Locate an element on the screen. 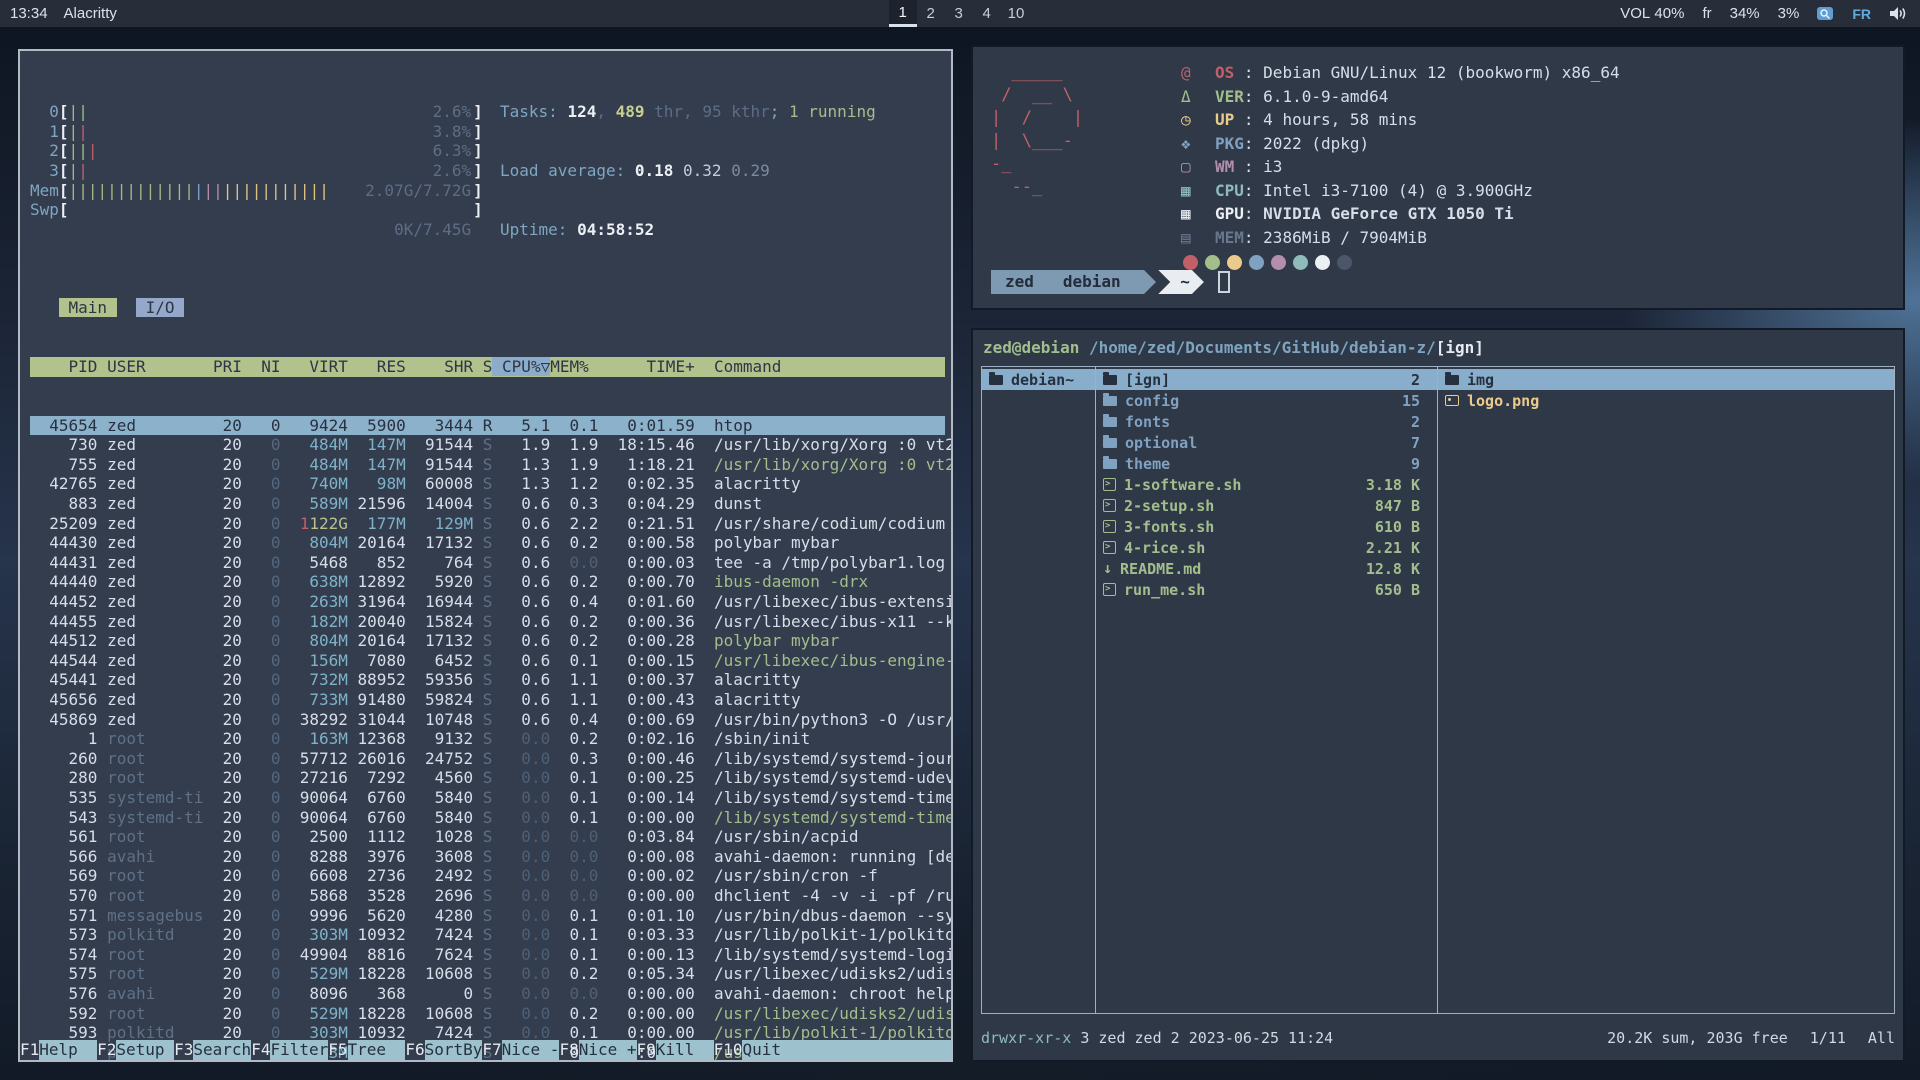 The height and width of the screenshot is (1080, 1920). fkey-action-tree: Tree is located at coordinates (376, 1050).